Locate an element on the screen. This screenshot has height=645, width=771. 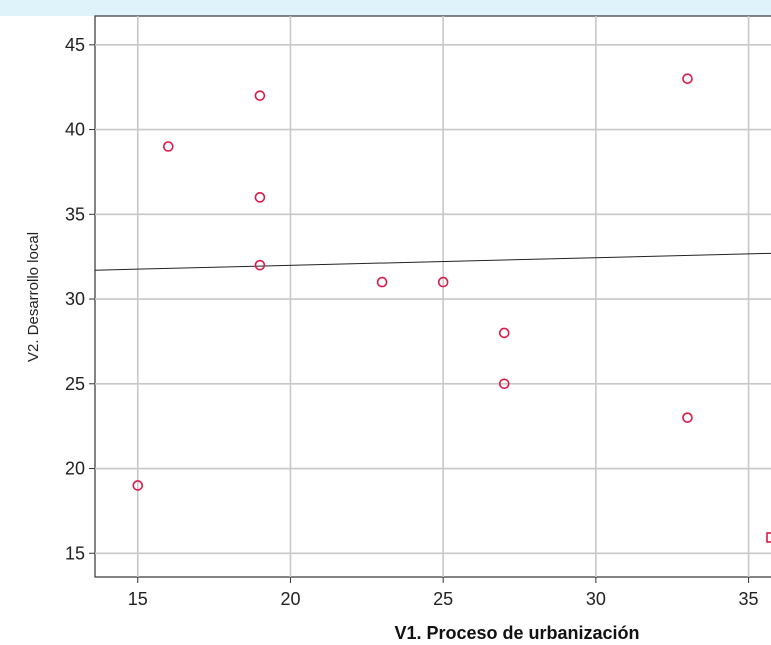
x-tick-label-15: 15 is located at coordinates (138, 599).